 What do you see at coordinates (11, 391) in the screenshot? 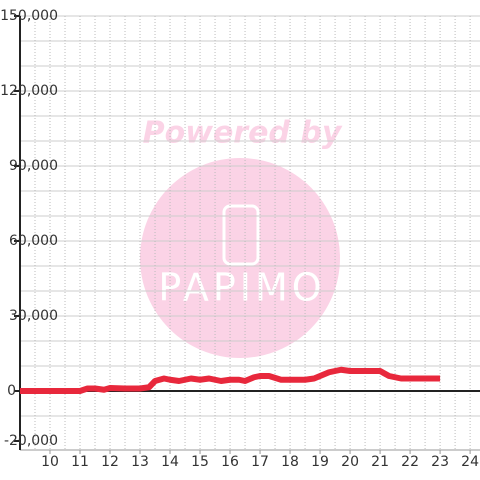
I see `y-tick-label: 0` at bounding box center [11, 391].